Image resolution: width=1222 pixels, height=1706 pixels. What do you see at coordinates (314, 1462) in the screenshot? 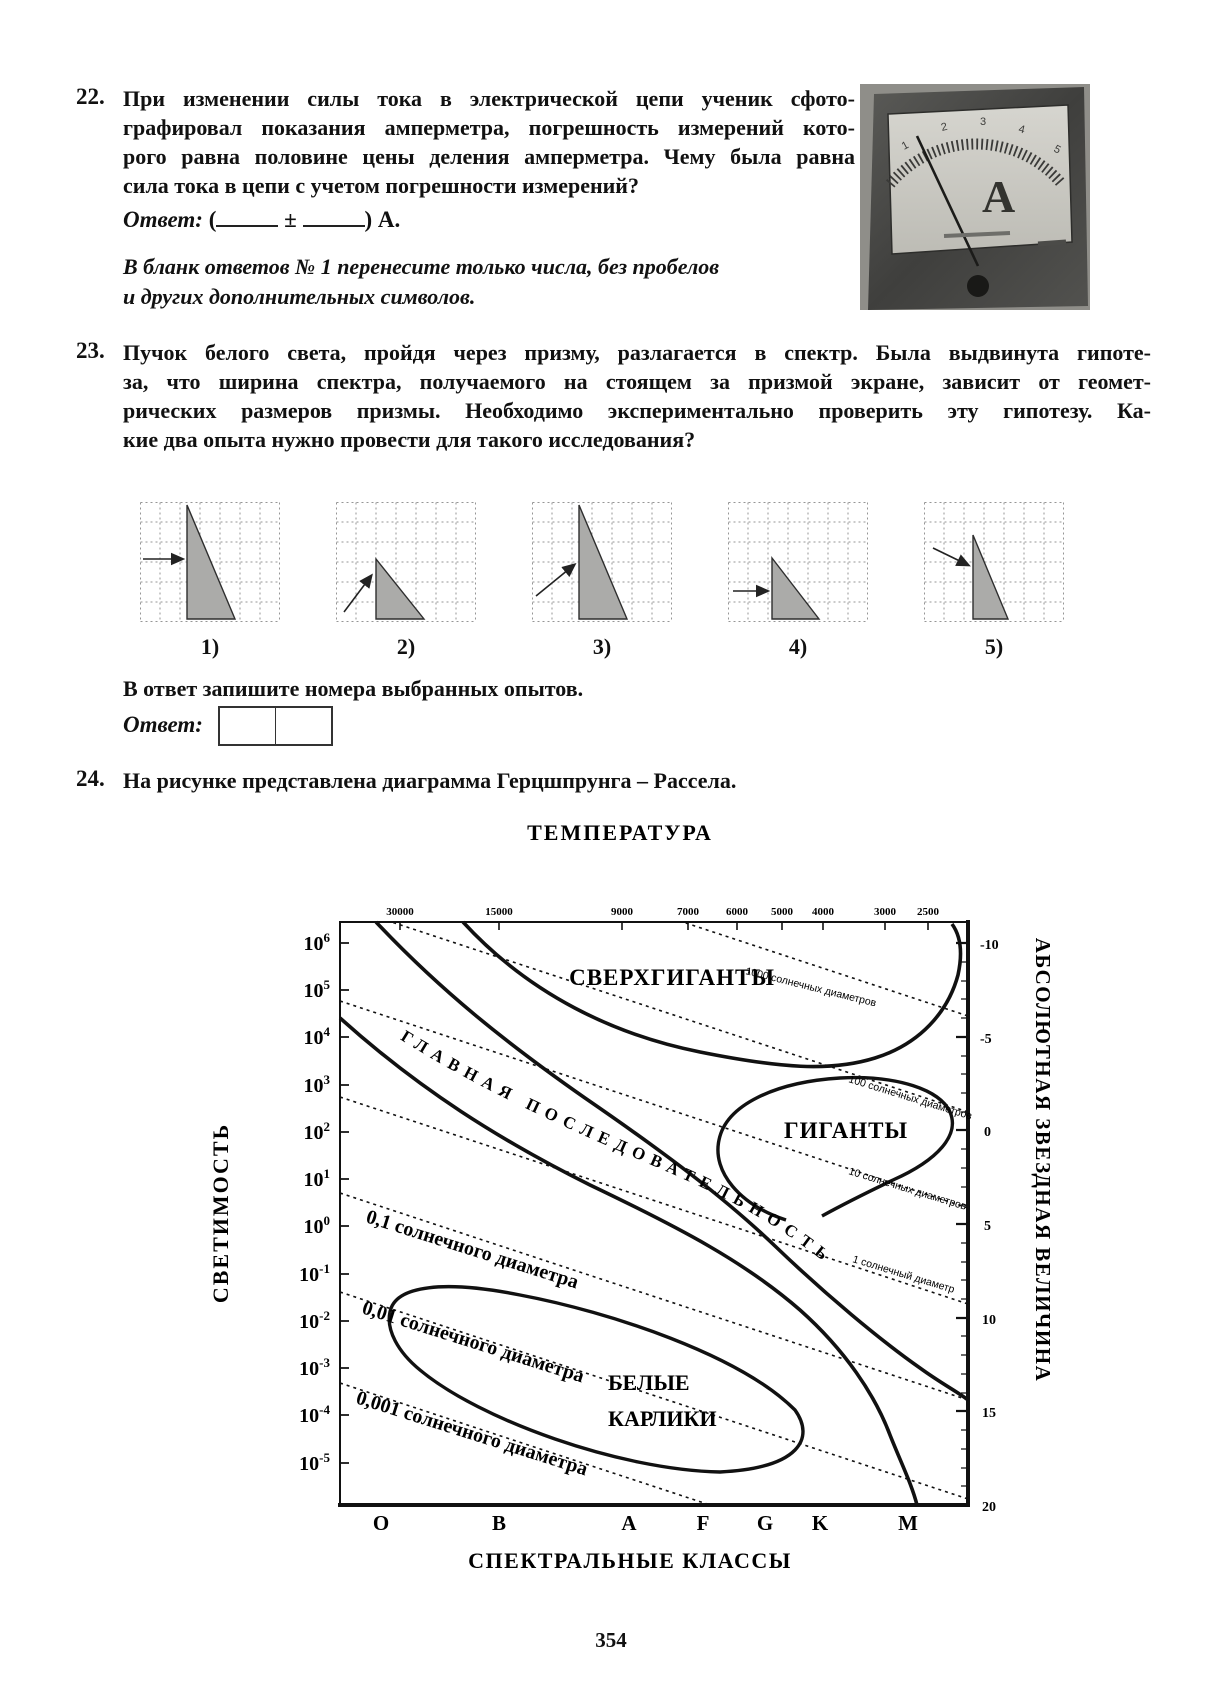
I see `left-tick-label: 10⁻⁵` at bounding box center [314, 1462].